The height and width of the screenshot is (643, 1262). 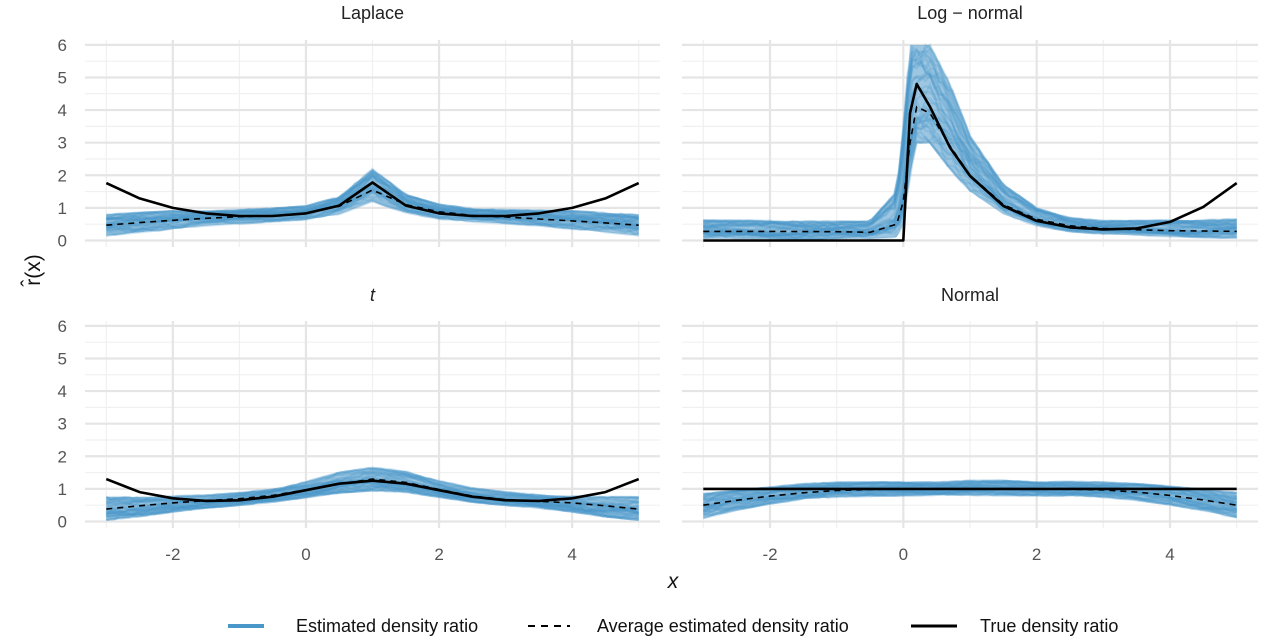 I want to click on panel-title: Log − normal, so click(x=970, y=13).